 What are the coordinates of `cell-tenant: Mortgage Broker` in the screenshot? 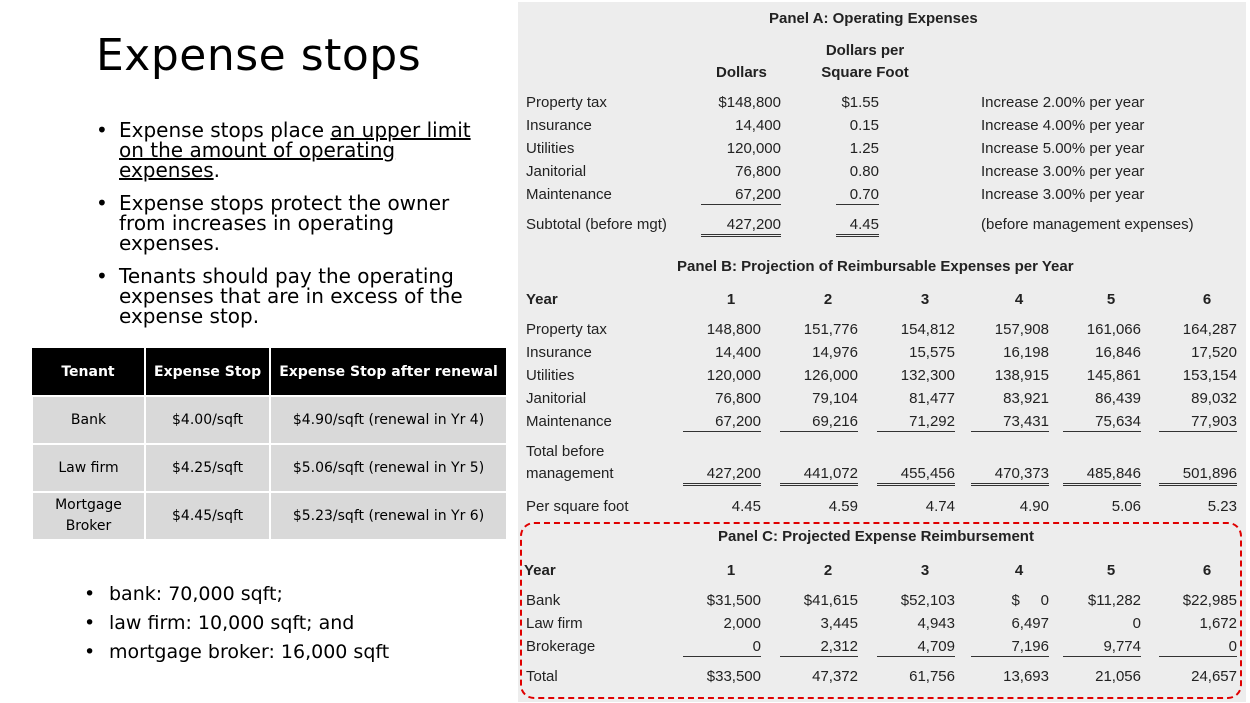 It's located at (88, 516).